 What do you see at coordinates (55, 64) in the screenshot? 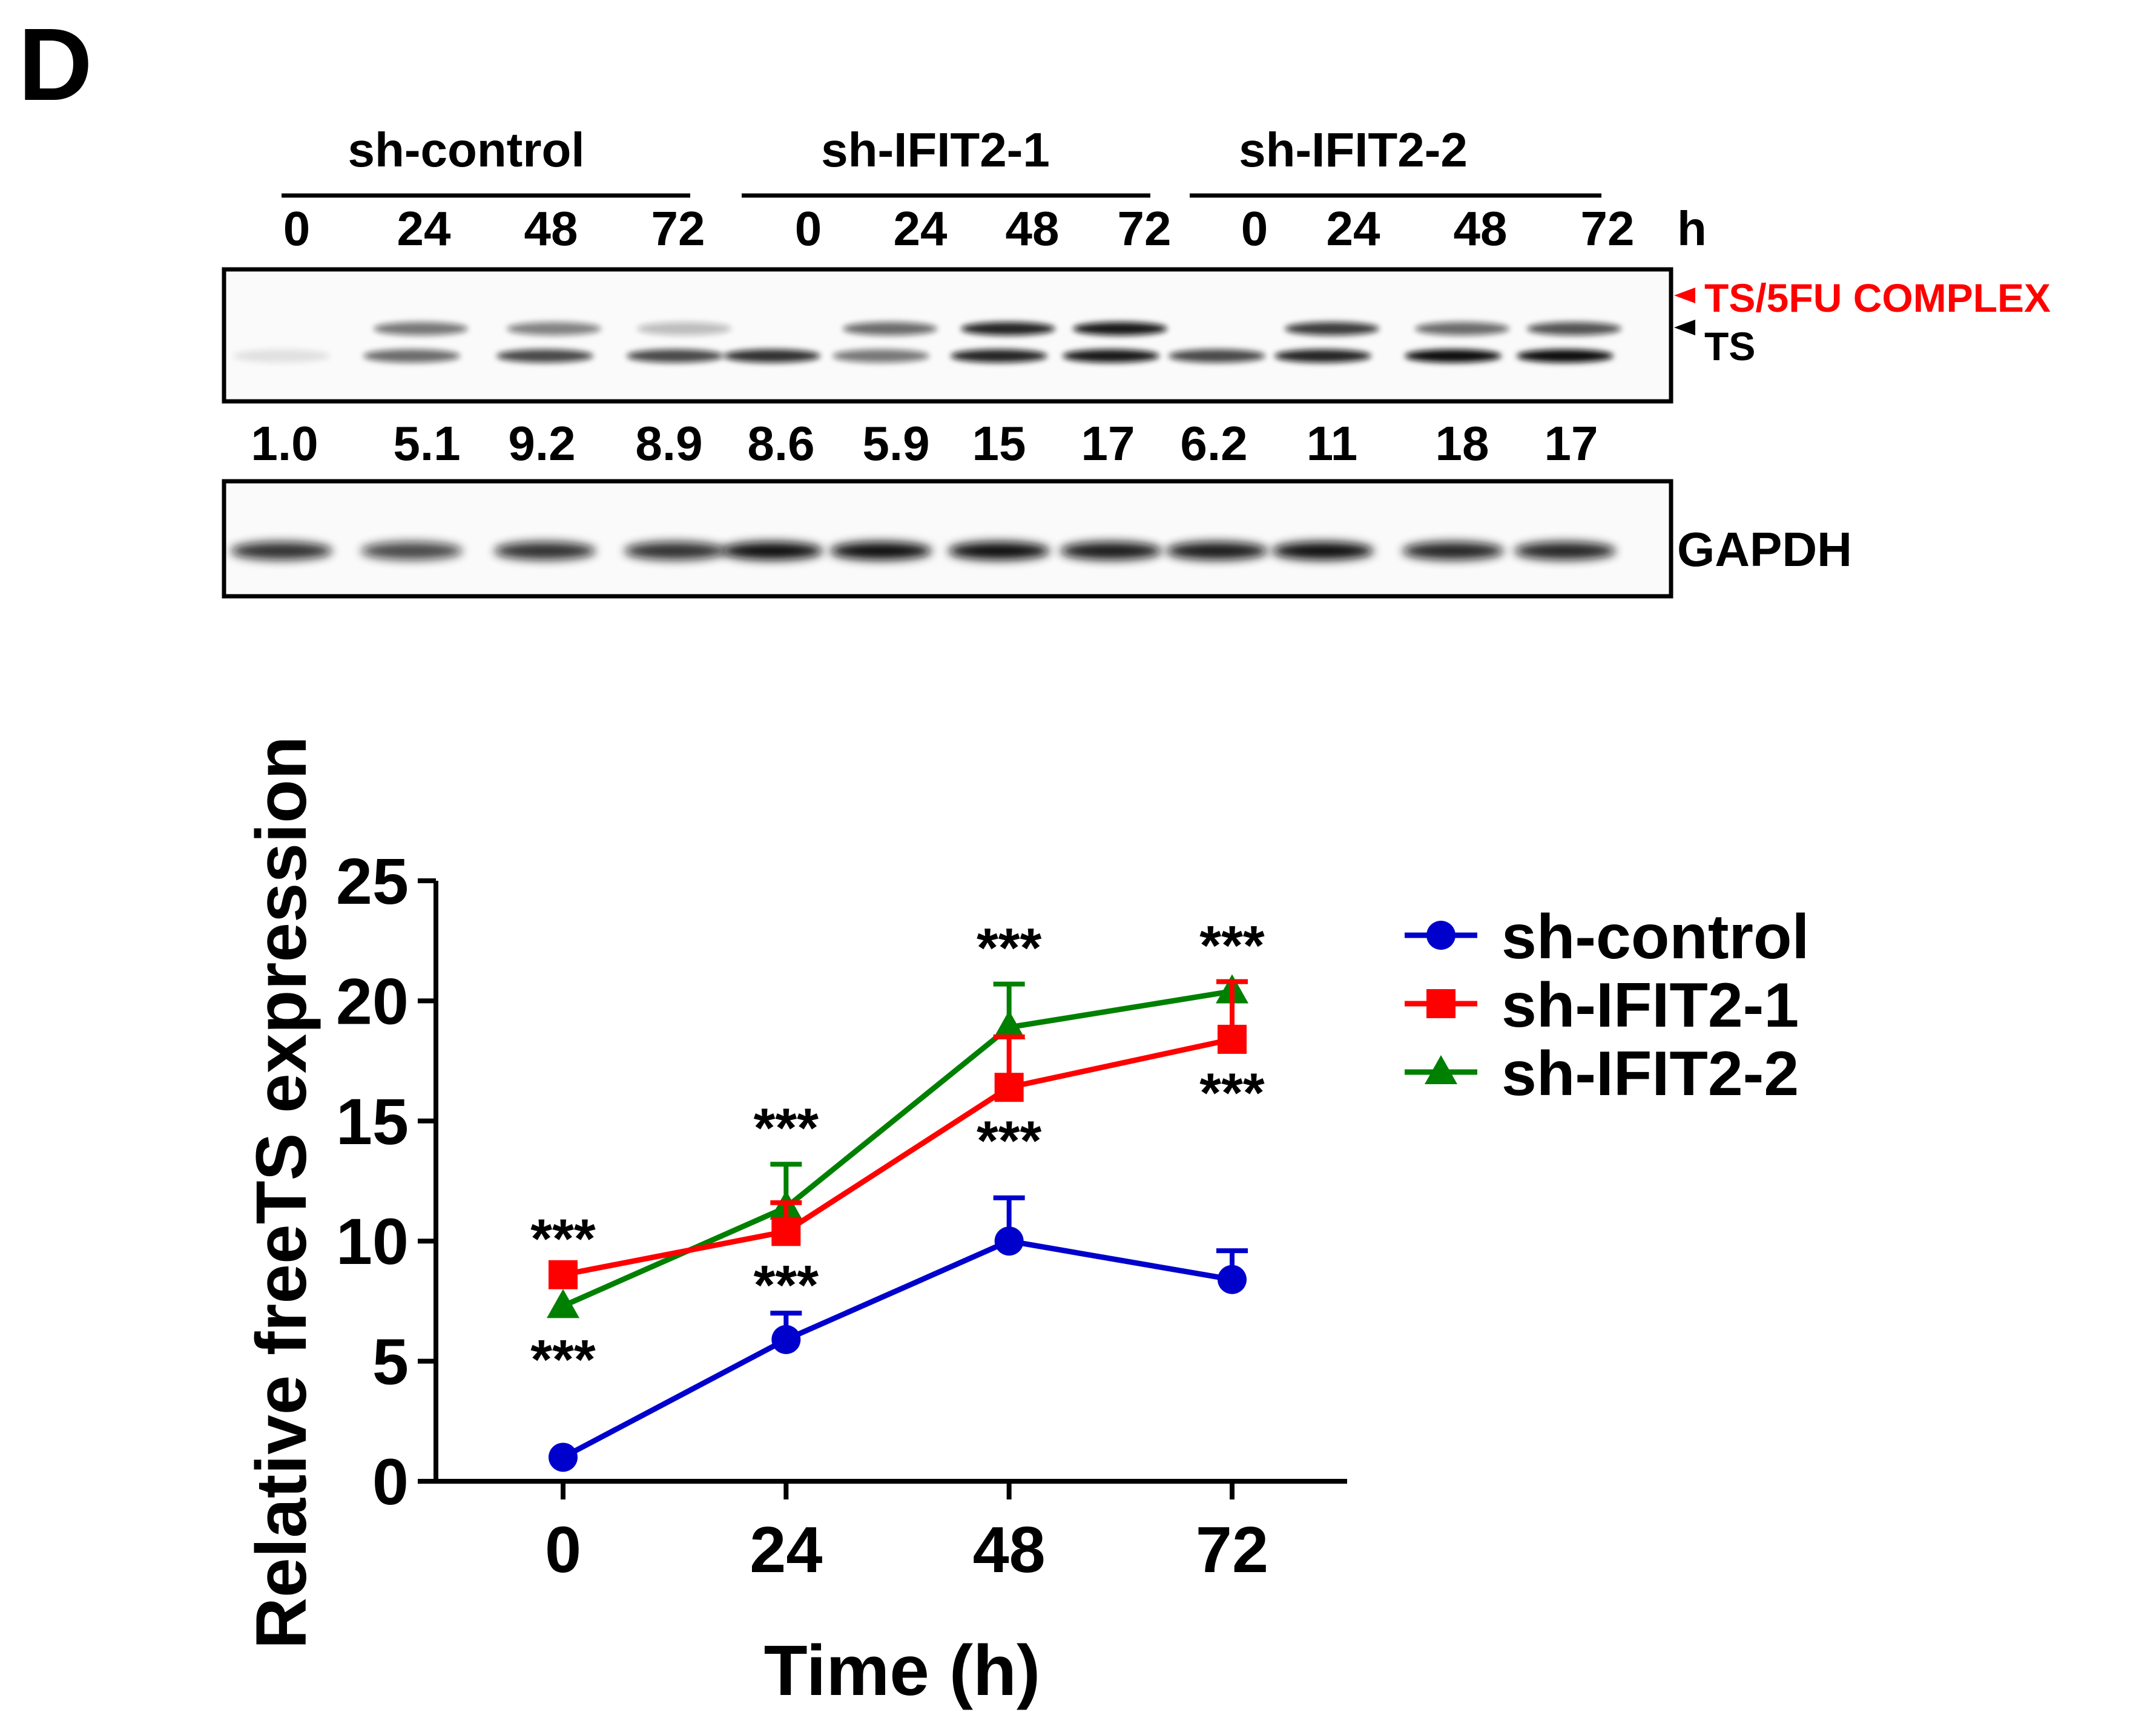
I see `panel-label: D` at bounding box center [55, 64].